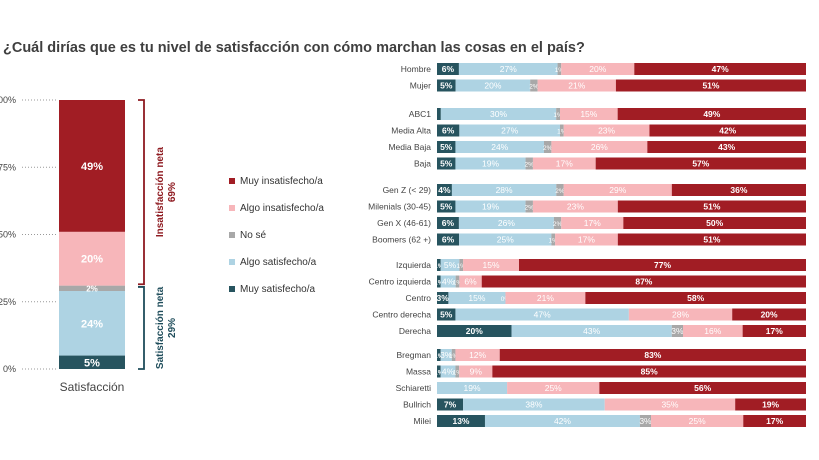 Image resolution: width=819 pixels, height=460 pixels. I want to click on bar-data-label: 47%, so click(720, 69).